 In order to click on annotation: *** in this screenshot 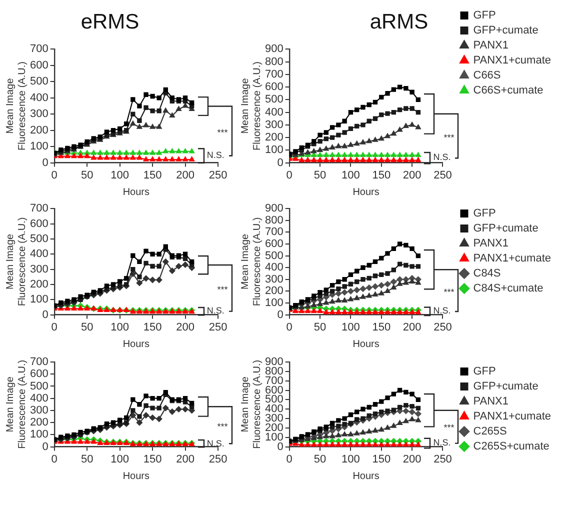, I will do `click(222, 133)`.